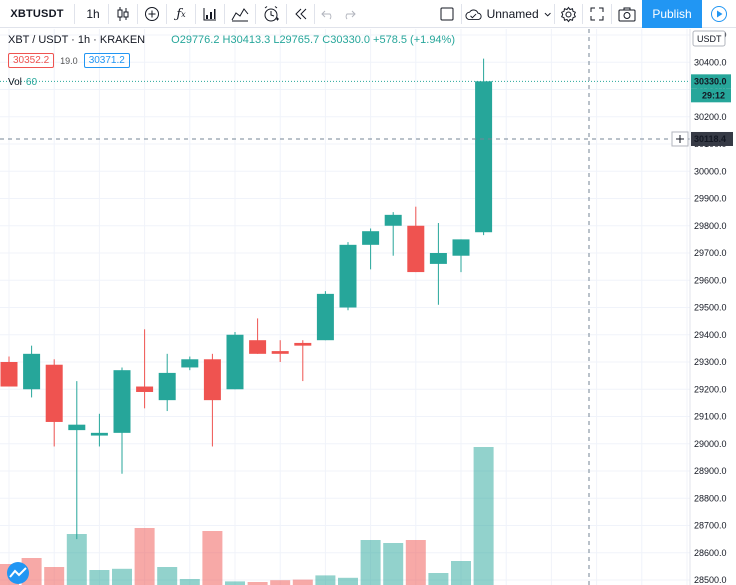 Image resolution: width=736 pixels, height=585 pixels. Describe the element at coordinates (240, 14) in the screenshot. I see `templates-icon` at that location.